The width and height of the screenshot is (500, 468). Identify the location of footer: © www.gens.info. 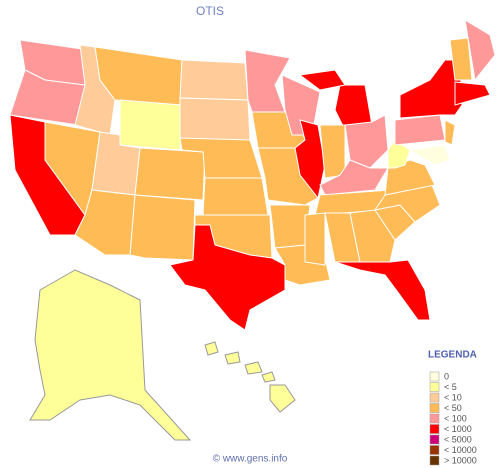
(250, 459).